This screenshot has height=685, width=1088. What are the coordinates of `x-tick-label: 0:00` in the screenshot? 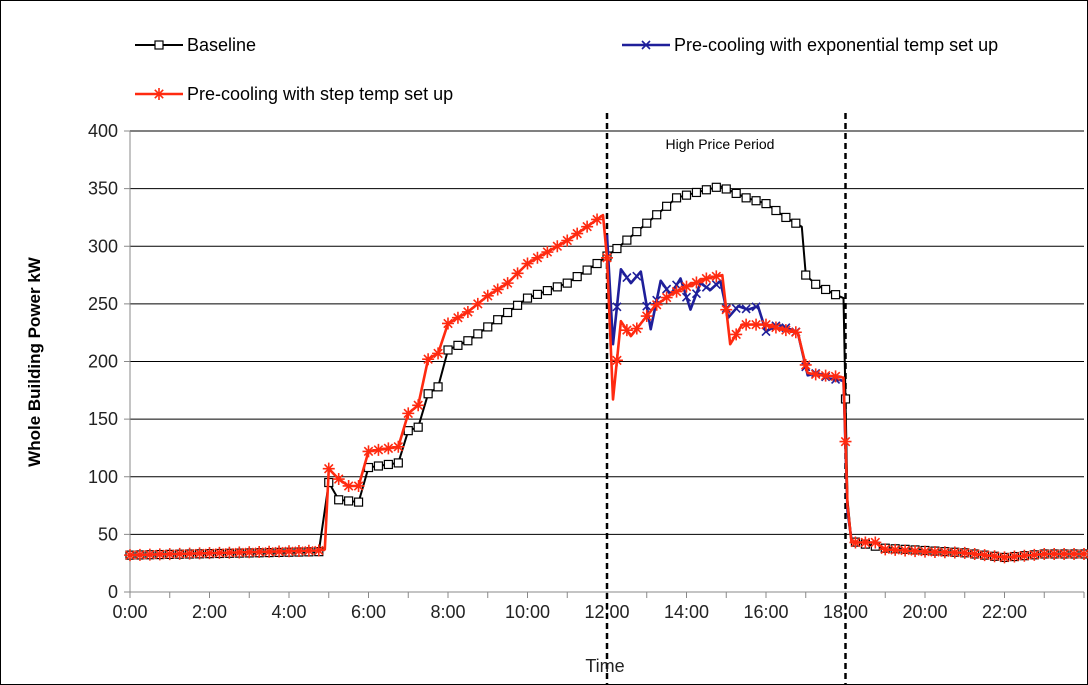 It's located at (129, 612).